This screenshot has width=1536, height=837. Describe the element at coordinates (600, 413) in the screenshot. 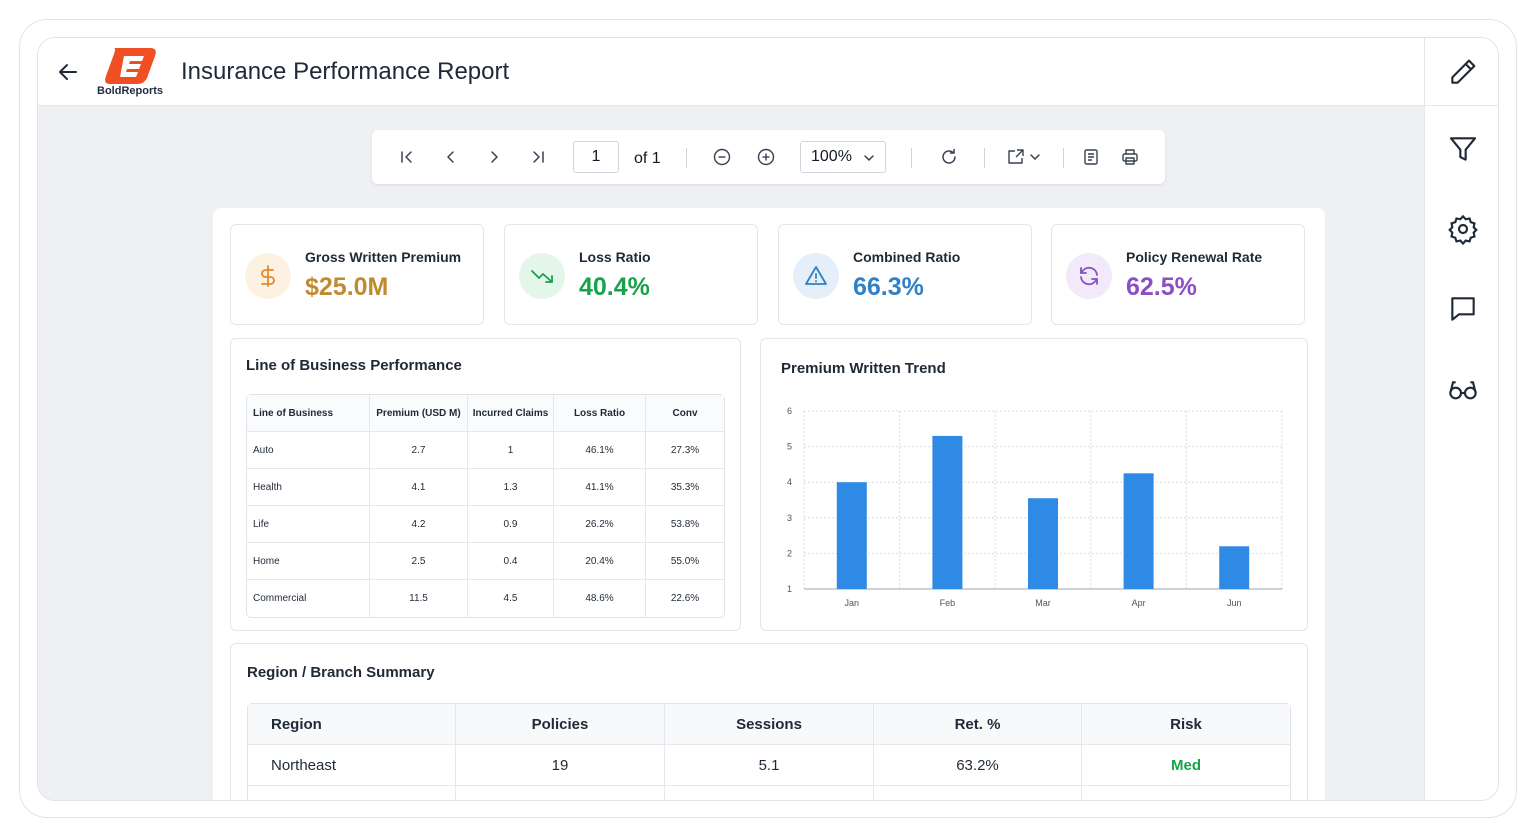

I see `column-header: Loss Ratio` at that location.